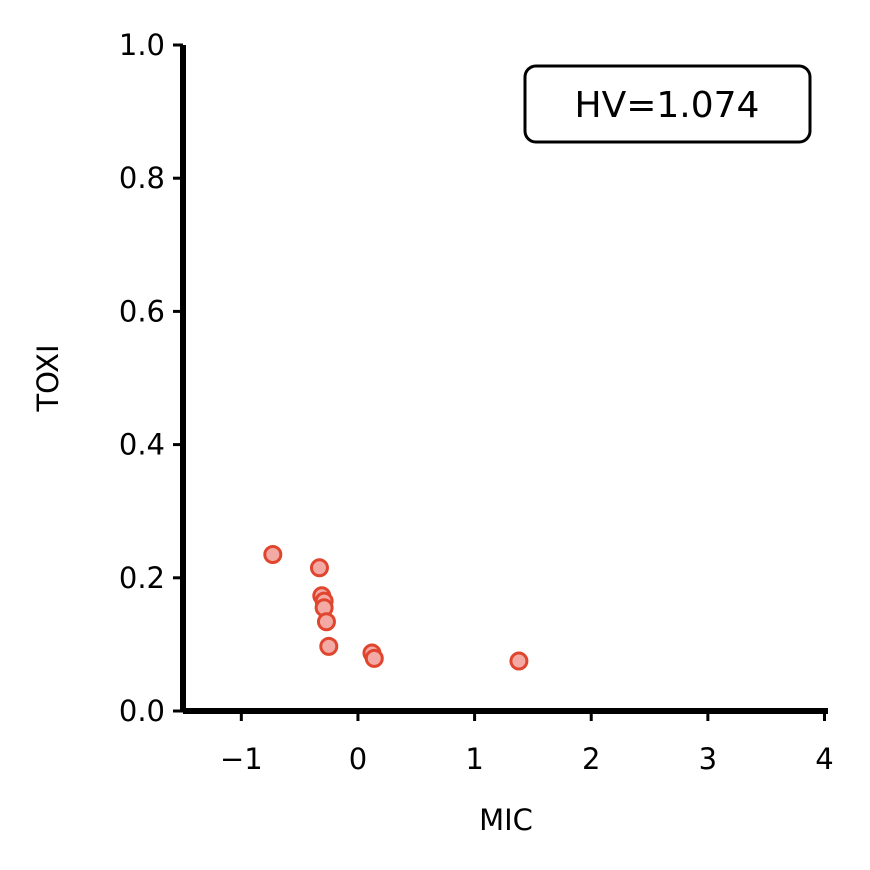 The height and width of the screenshot is (870, 870). What do you see at coordinates (142, 578) in the screenshot?
I see `y-tick-label: 0.2` at bounding box center [142, 578].